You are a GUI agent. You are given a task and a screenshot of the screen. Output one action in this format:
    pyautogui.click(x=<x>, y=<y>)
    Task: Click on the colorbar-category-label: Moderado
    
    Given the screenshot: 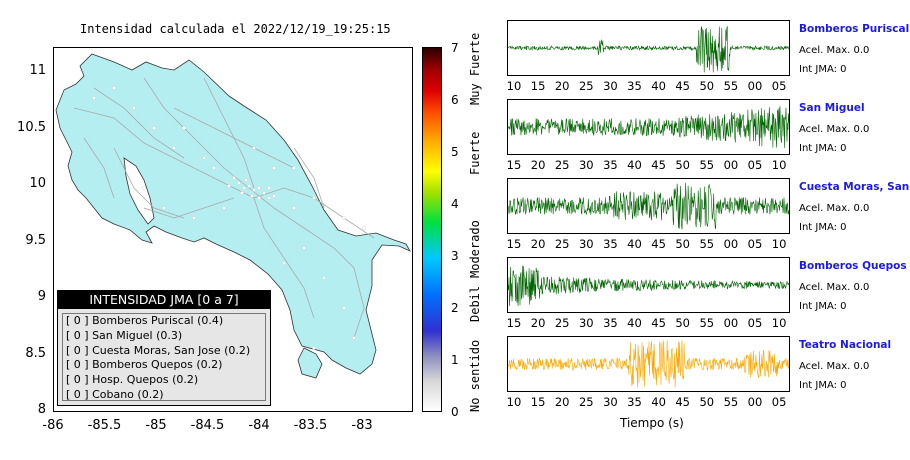 What is the action you would take?
    pyautogui.click(x=475, y=249)
    